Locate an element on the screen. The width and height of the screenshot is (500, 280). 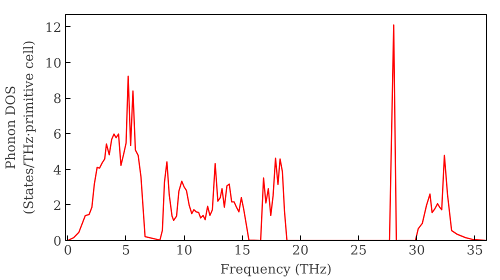
x-tick-label: 10 is located at coordinates (184, 251).